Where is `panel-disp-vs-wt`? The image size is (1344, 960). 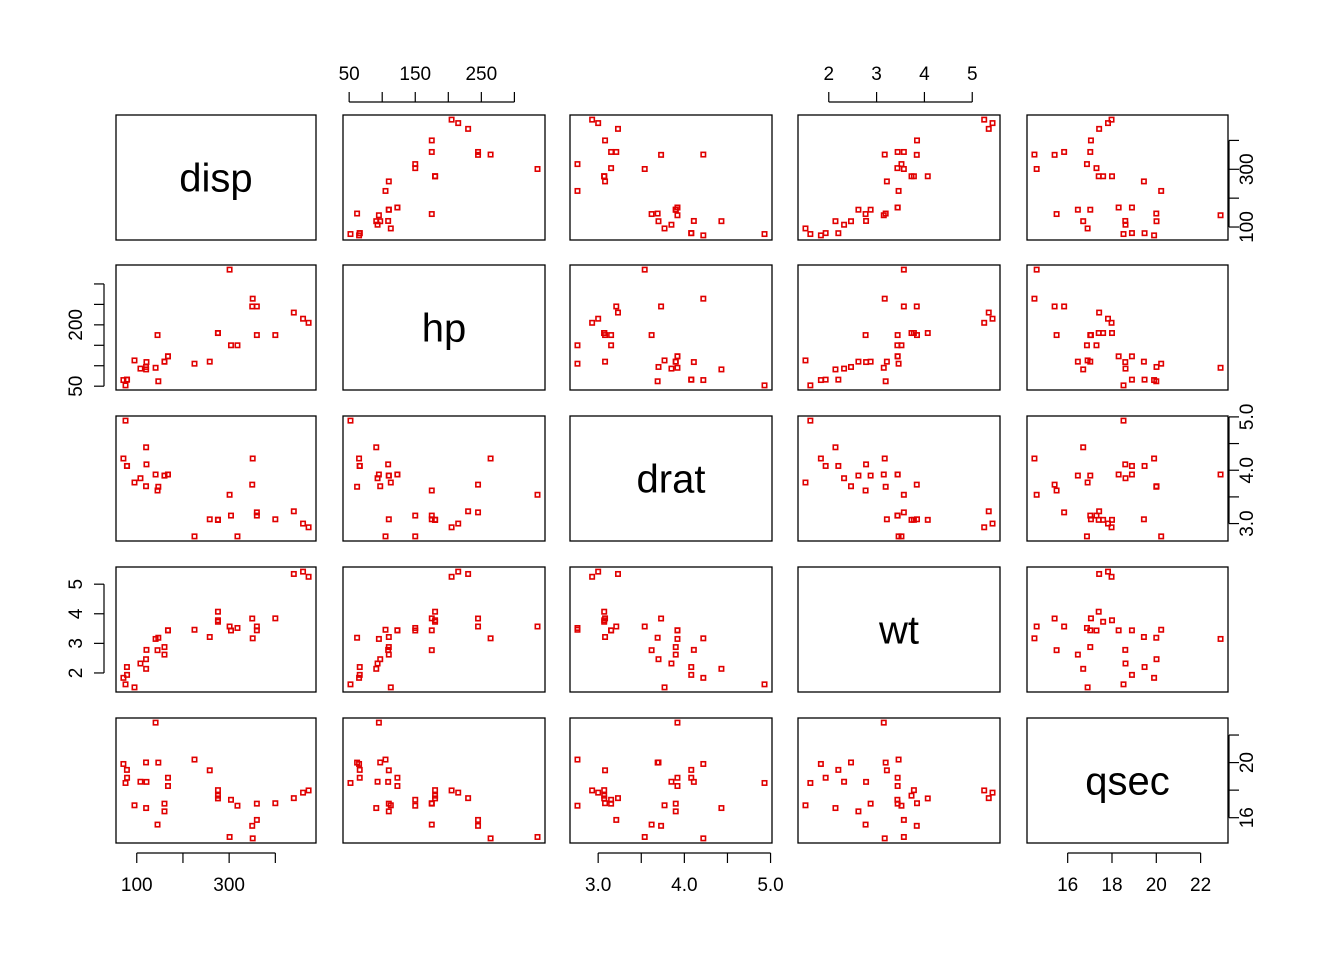 panel-disp-vs-wt is located at coordinates (899, 177).